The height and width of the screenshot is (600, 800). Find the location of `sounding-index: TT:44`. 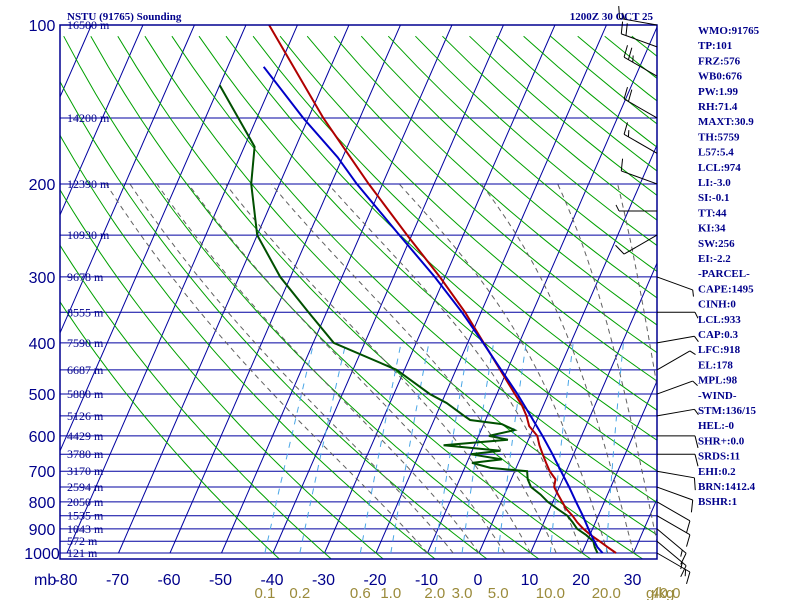

sounding-index: TT:44 is located at coordinates (712, 213).